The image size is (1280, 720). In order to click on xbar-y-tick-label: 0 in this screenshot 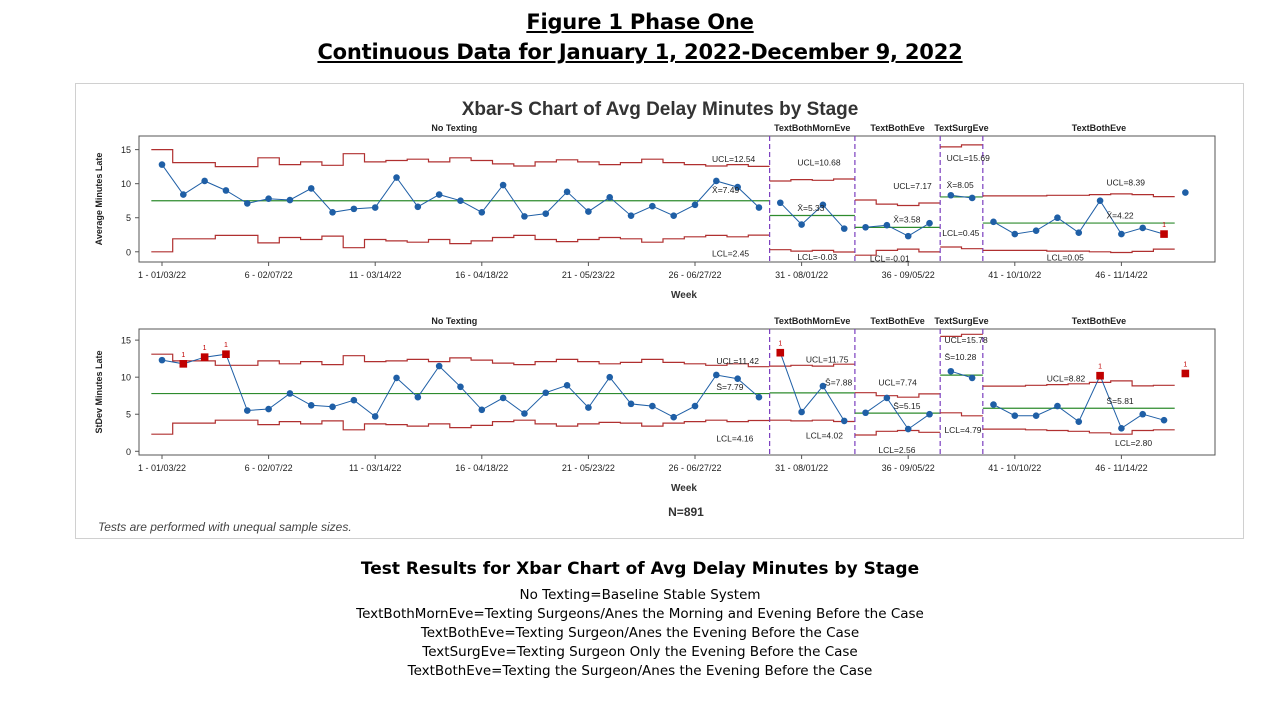, I will do `click(128, 252)`.